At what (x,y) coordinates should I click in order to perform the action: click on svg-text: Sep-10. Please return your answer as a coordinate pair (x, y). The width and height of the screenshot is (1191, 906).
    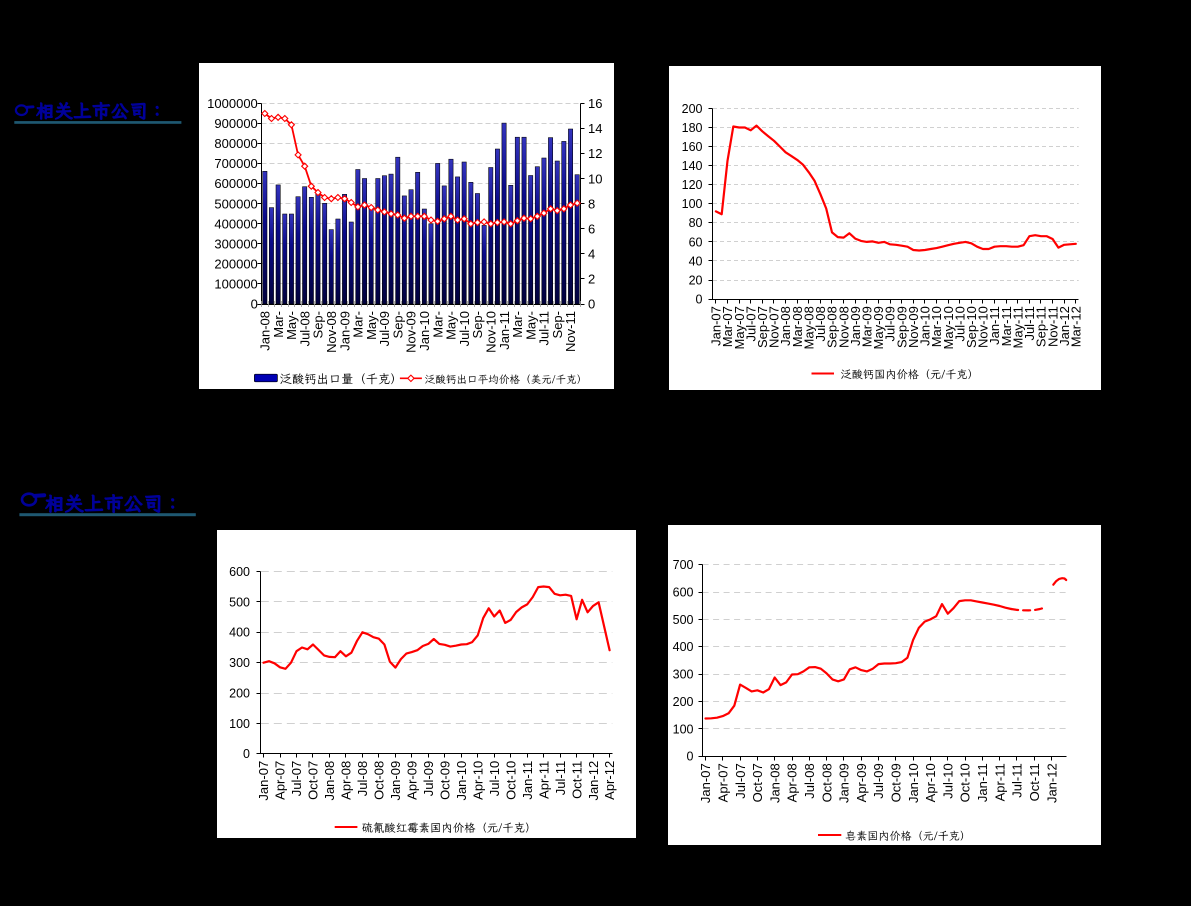
    Looking at the image, I should click on (971, 327).